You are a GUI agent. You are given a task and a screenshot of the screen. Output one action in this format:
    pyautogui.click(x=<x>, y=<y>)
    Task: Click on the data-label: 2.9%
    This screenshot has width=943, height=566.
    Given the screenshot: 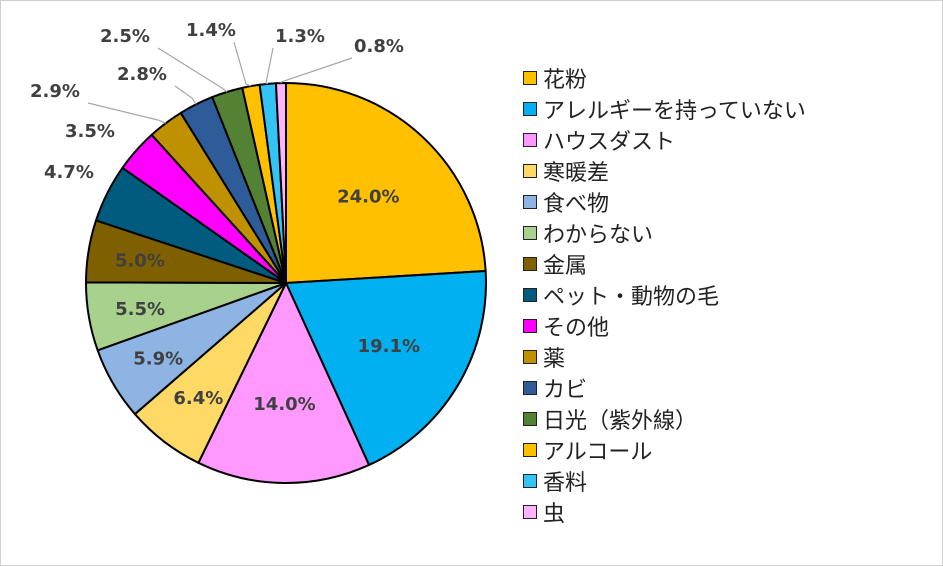 What is the action you would take?
    pyautogui.click(x=55, y=91)
    